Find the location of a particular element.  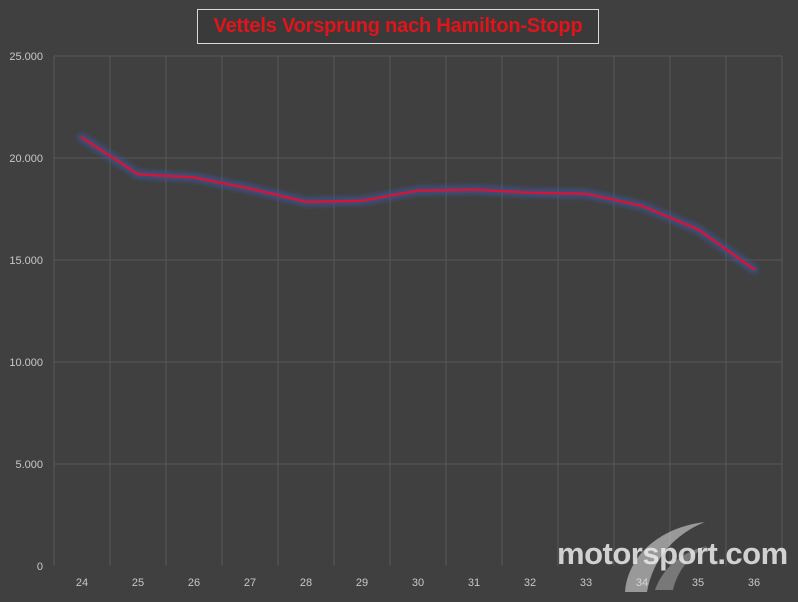

x-tick-label: 28 is located at coordinates (306, 583).